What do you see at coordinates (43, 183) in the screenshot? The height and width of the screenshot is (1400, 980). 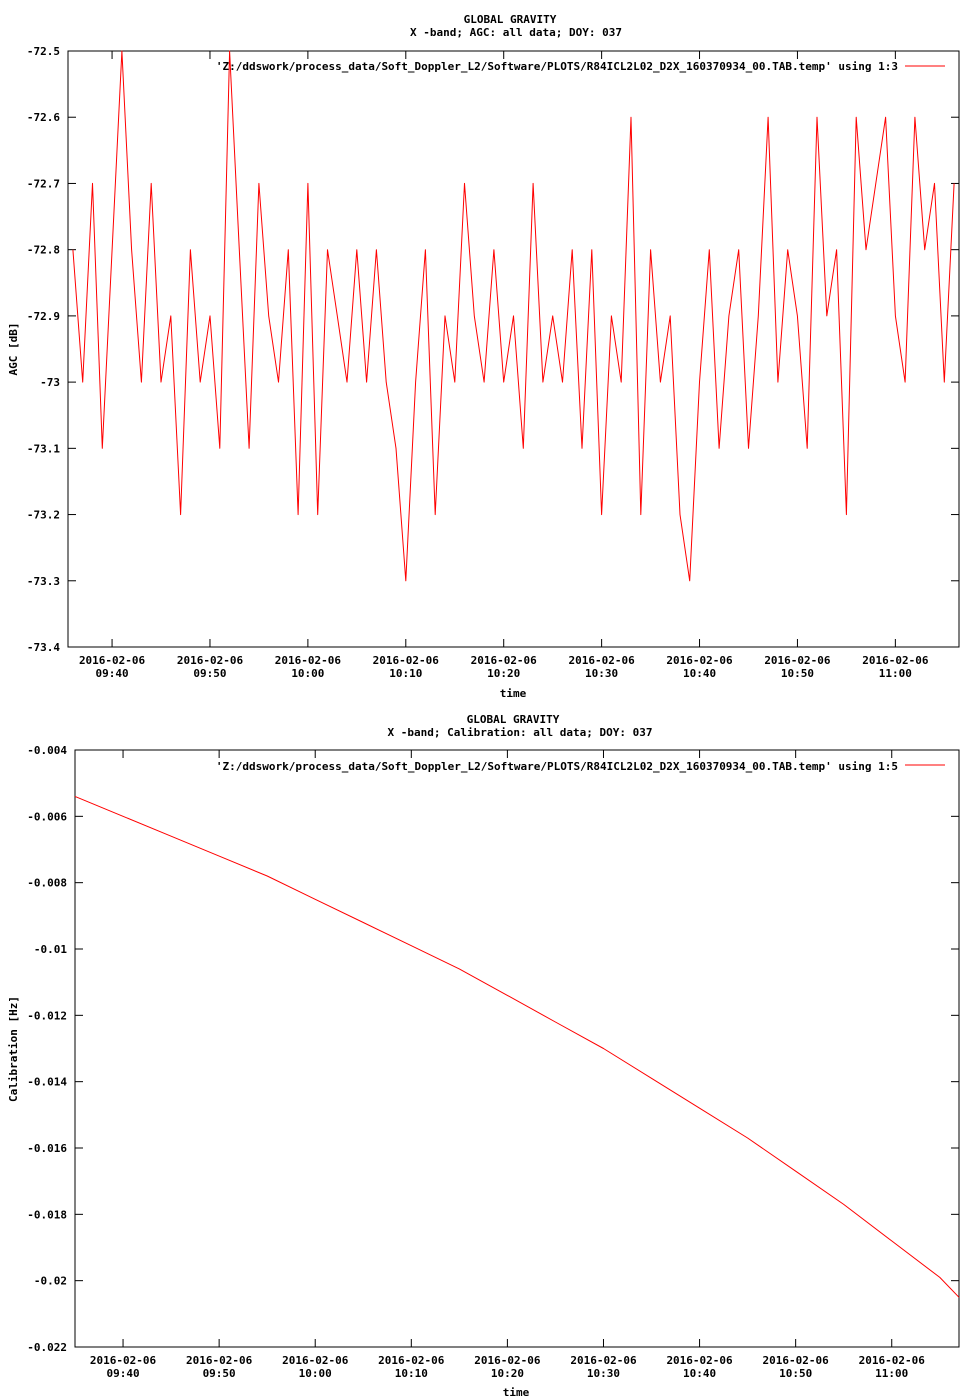 I see `y-tick-label: -72.7` at bounding box center [43, 183].